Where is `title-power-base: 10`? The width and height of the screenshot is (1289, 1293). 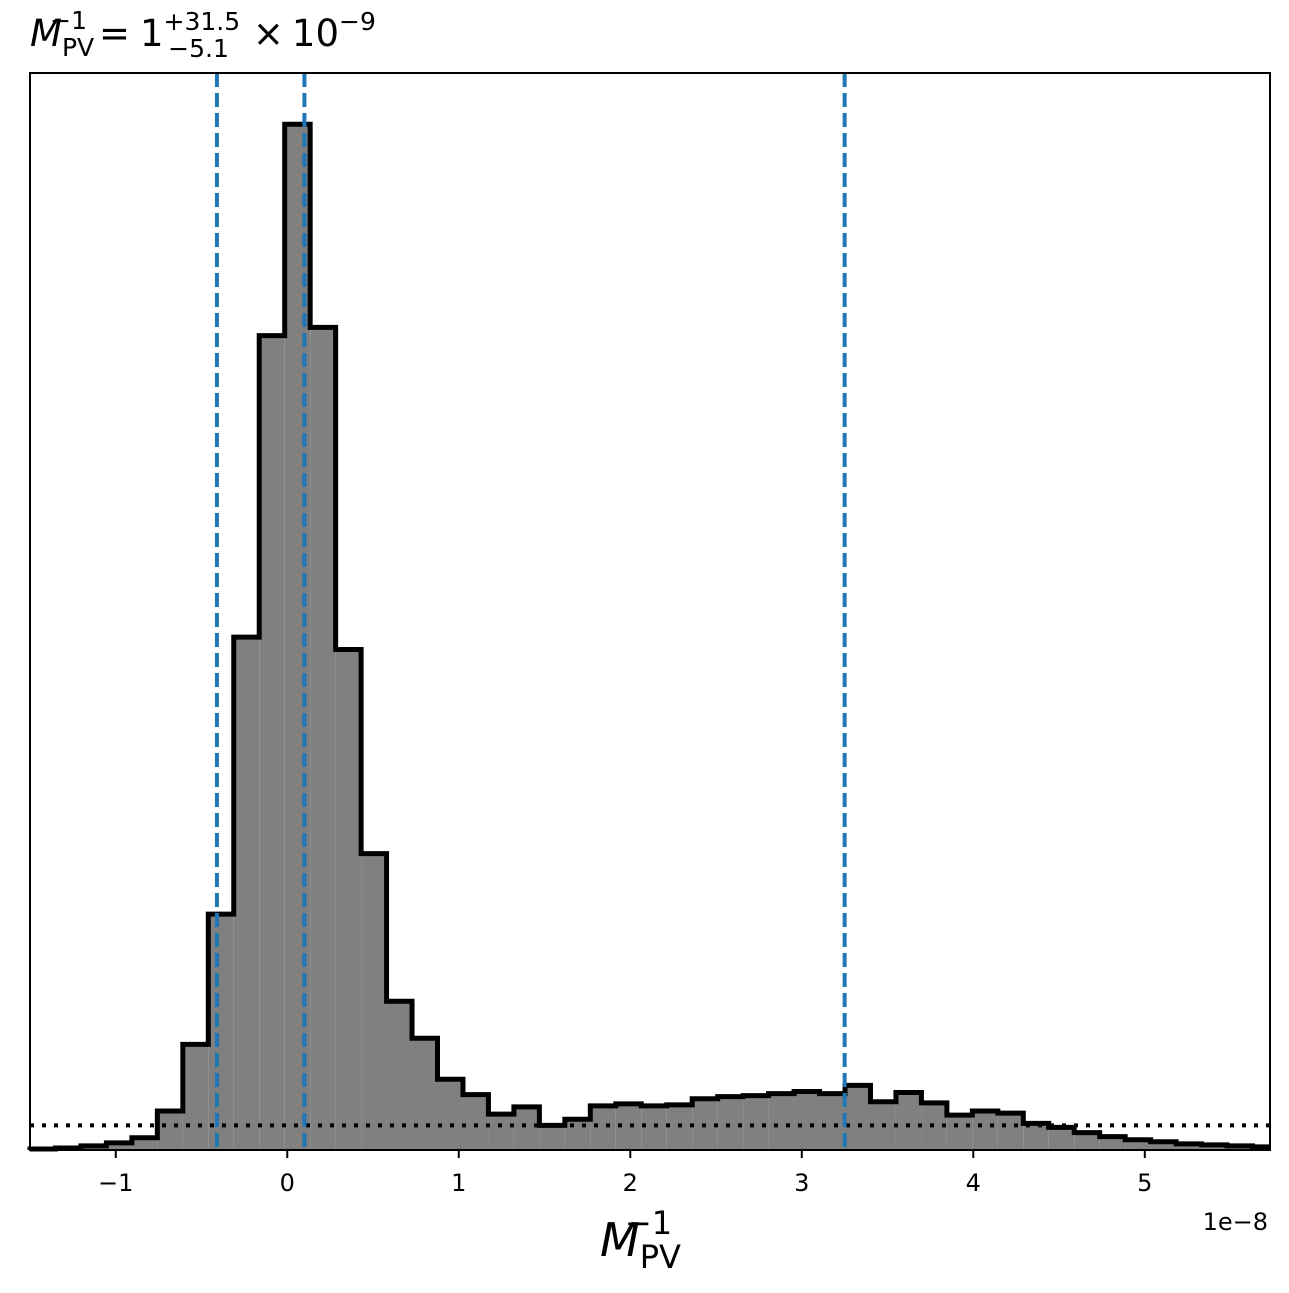
title-power-base: 10 is located at coordinates (315, 33).